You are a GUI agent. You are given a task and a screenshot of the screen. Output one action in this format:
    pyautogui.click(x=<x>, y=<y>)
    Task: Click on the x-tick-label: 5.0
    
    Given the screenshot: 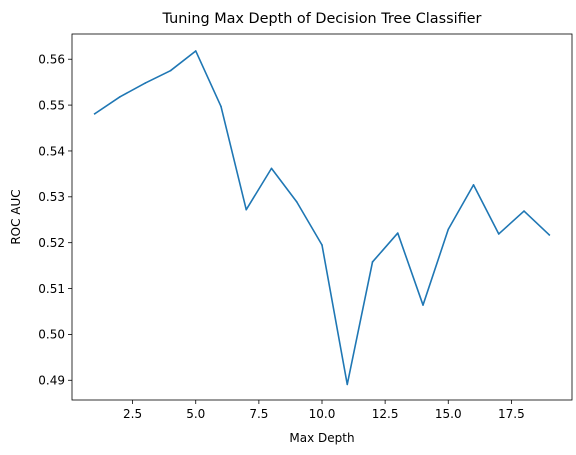 What is the action you would take?
    pyautogui.click(x=195, y=414)
    